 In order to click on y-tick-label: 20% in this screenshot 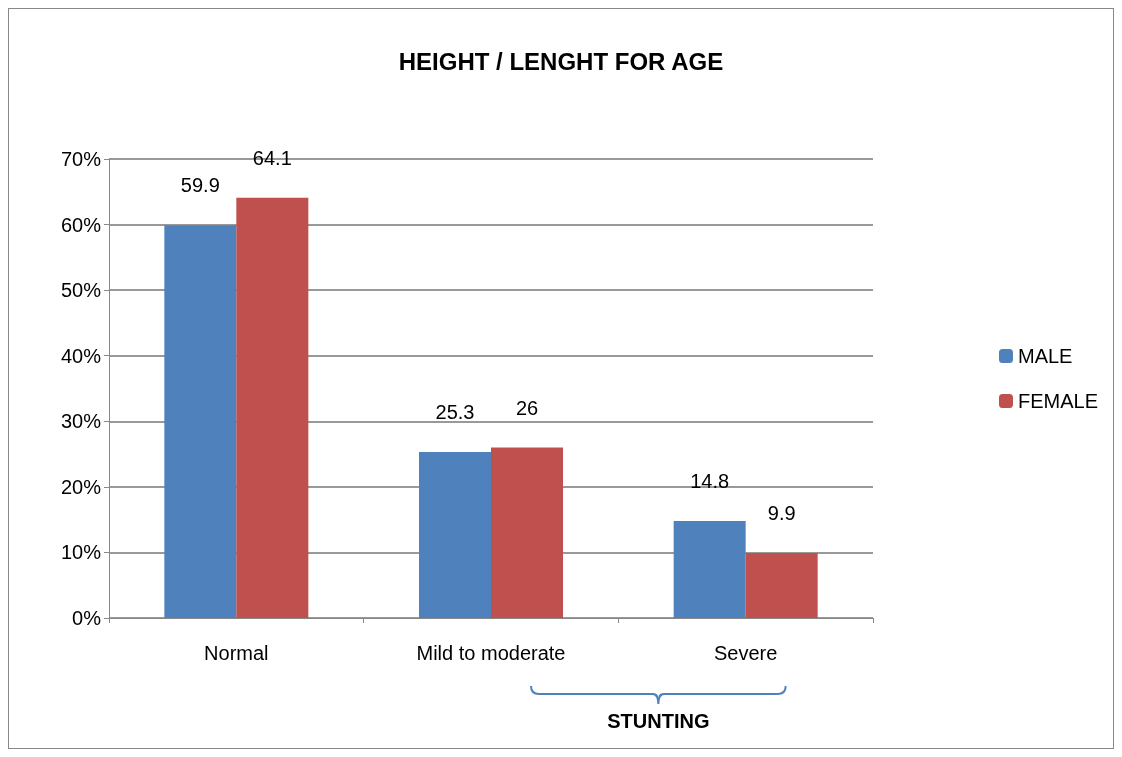, I will do `click(81, 486)`.